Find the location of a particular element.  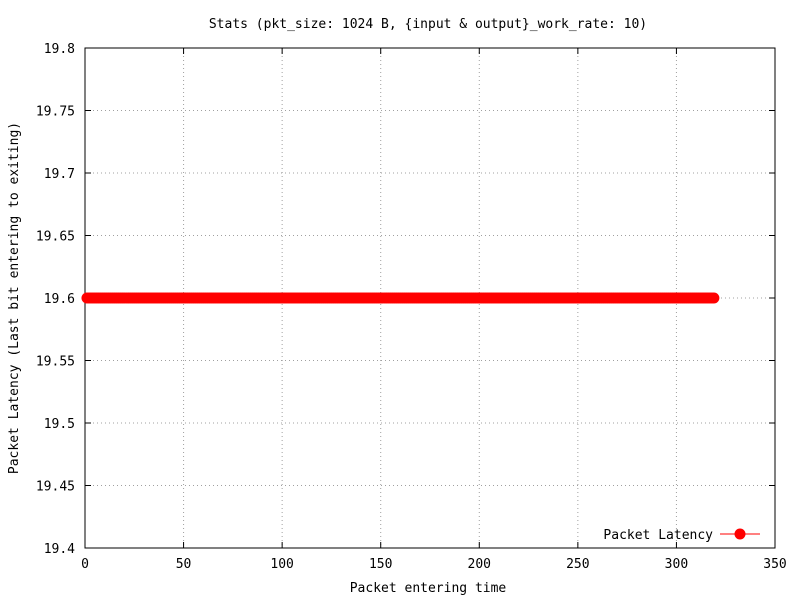

x-tick-label: 0 is located at coordinates (85, 564).